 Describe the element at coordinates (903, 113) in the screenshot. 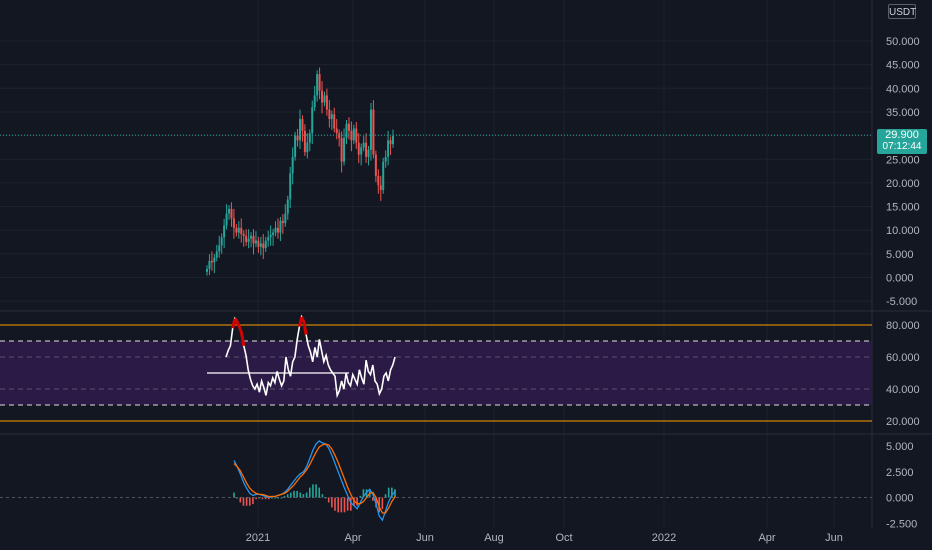

I see `price-tick-label: 35.000` at that location.